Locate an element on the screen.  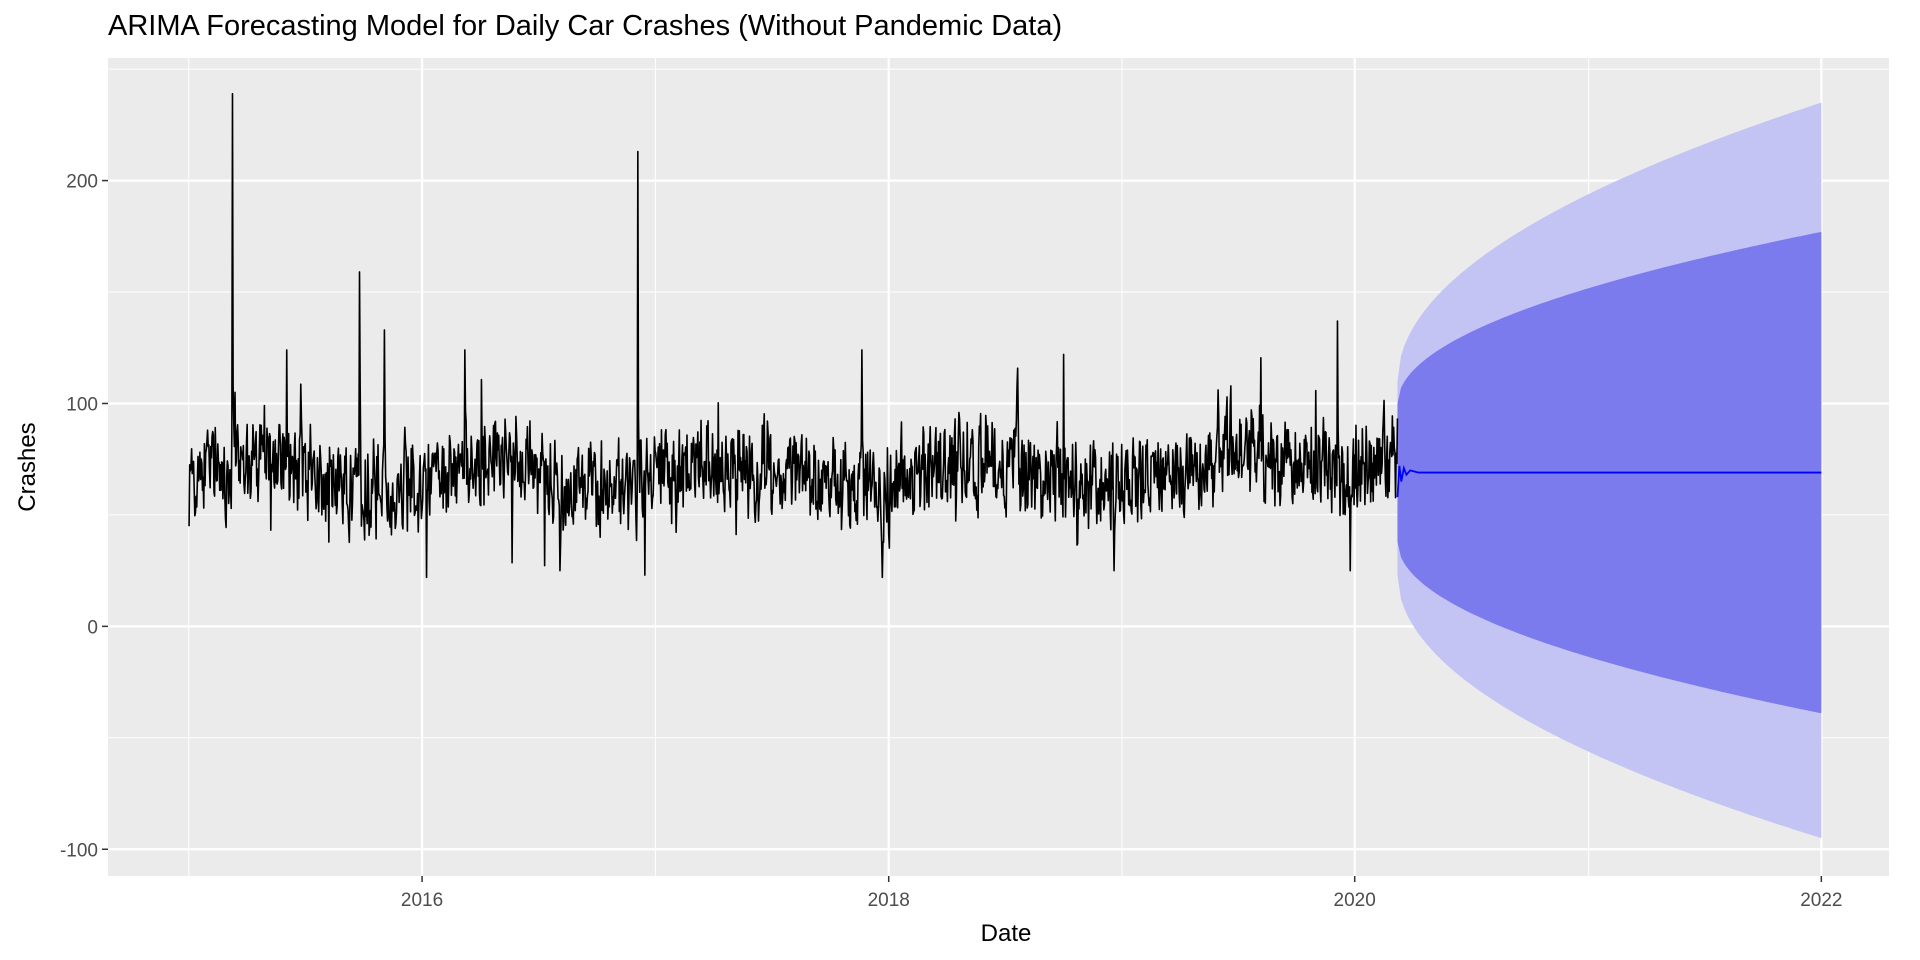
x-tick-label: 2018 is located at coordinates (889, 900).